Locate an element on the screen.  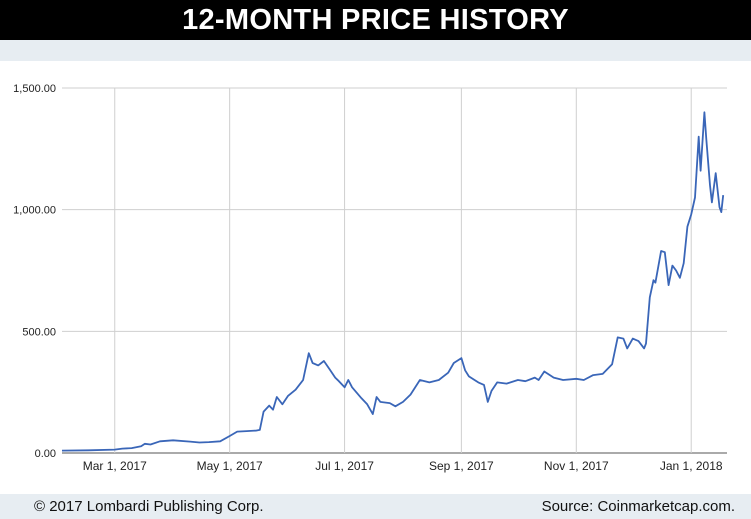
x-tick-label: Jan 1, 2018 is located at coordinates (691, 466).